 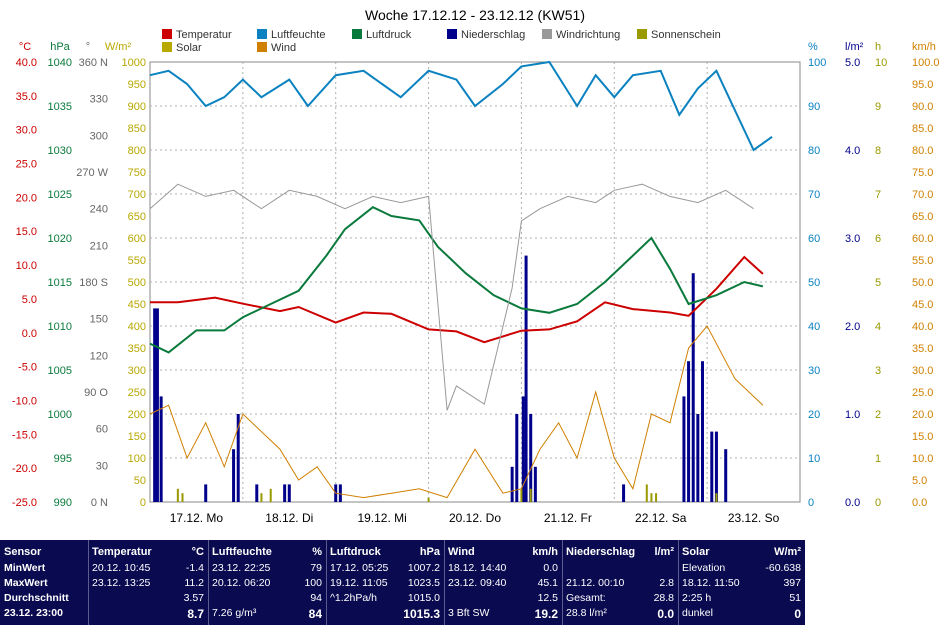 I want to click on axis-tick-label: 800, so click(x=137, y=151).